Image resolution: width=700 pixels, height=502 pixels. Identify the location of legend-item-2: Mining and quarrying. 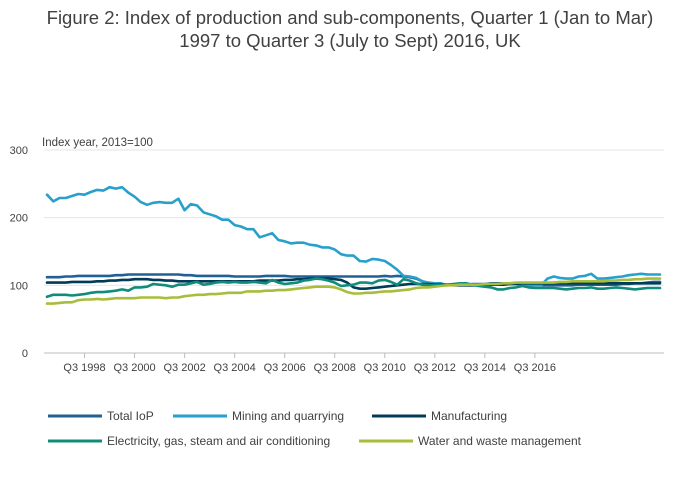
(258, 416).